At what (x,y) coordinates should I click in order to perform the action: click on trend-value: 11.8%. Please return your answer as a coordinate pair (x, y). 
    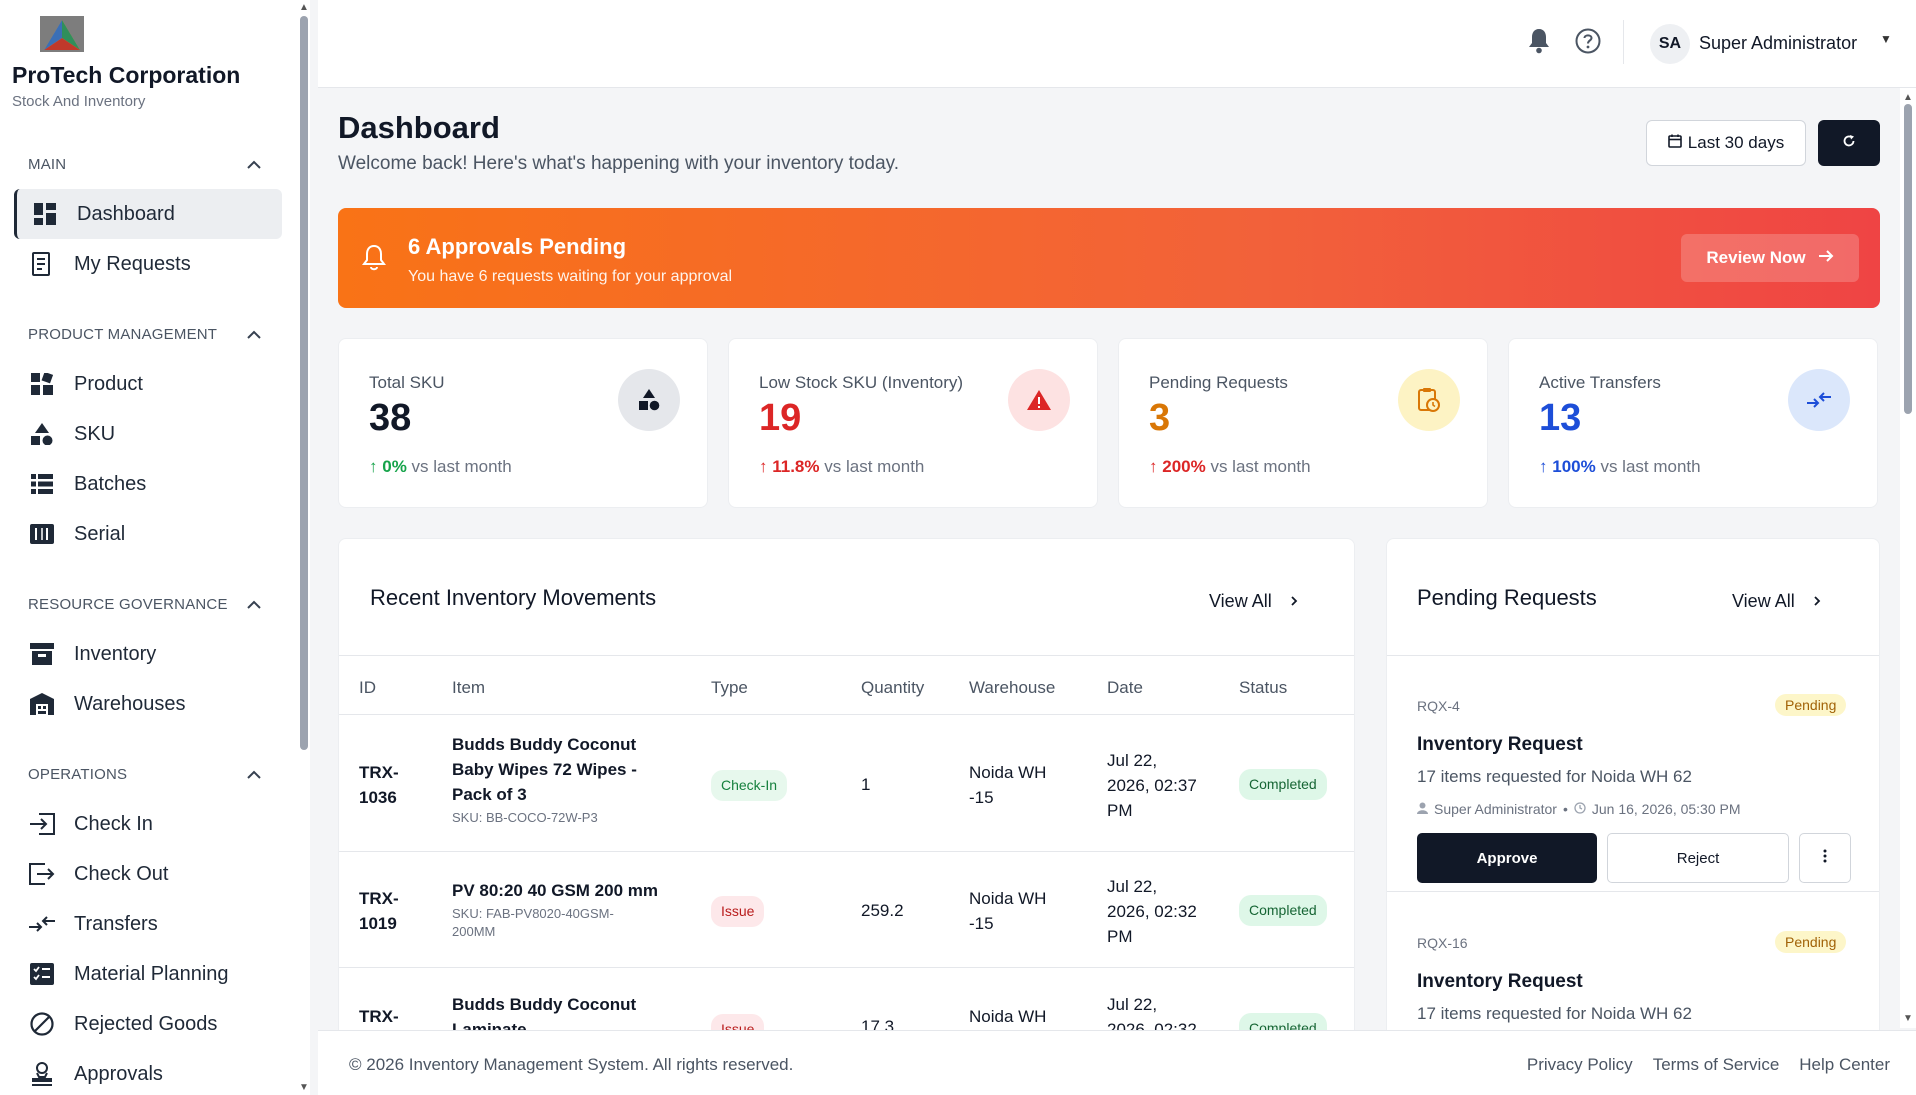
    Looking at the image, I should click on (796, 466).